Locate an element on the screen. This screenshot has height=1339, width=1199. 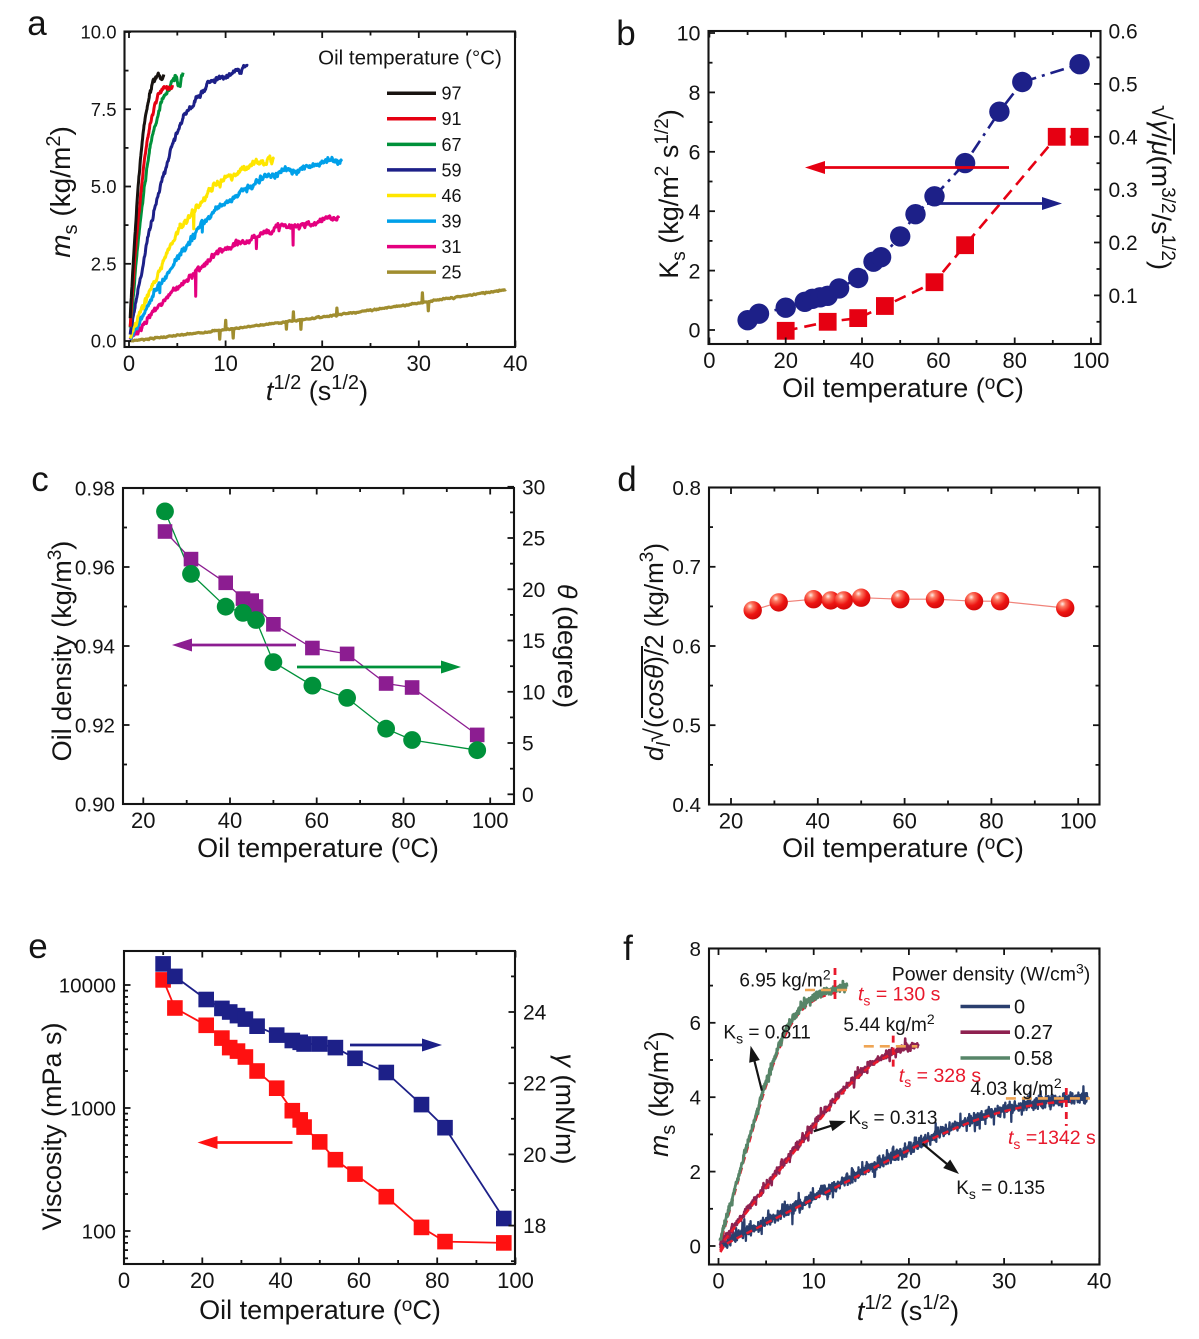
svg-text: 0.90 is located at coordinates (95, 804).